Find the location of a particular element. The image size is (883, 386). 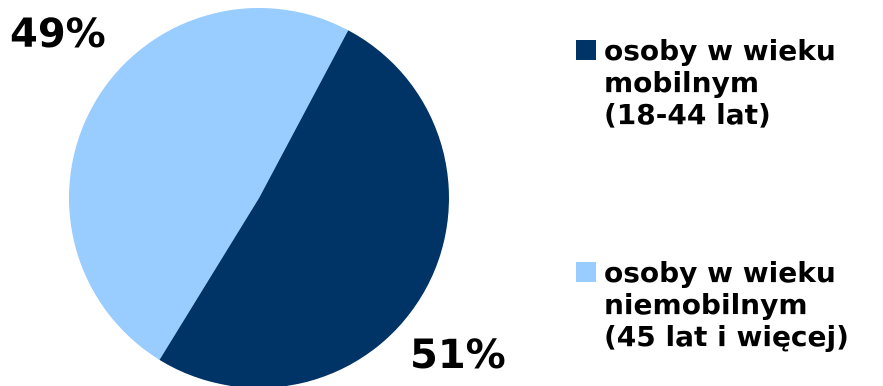

legend-label-mobile: osoby w wieku mobilnym (18-44 lat) is located at coordinates (720, 82).